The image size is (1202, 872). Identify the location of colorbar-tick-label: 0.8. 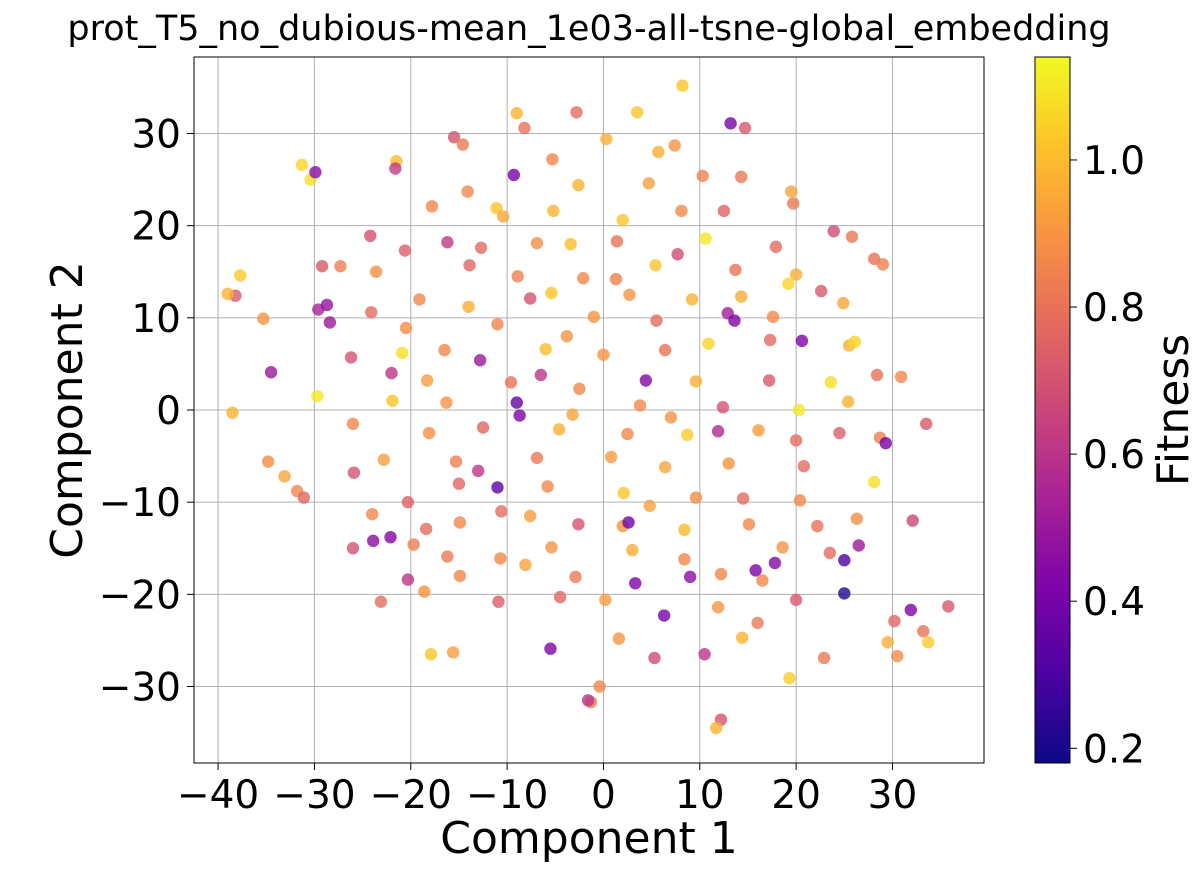
(1114, 308).